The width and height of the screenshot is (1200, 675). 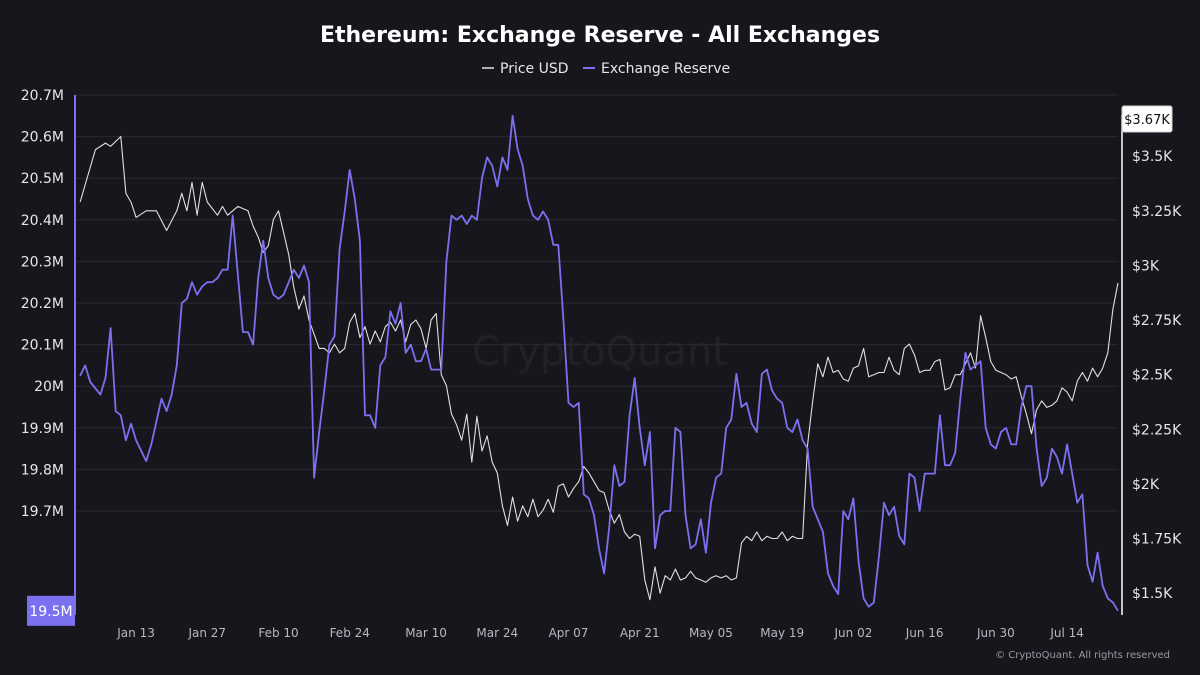 I want to click on y-right-tick-3-25k: $3.25K, so click(x=1157, y=212).